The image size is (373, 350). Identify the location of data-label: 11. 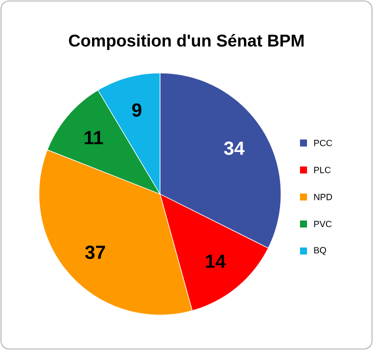
(94, 137).